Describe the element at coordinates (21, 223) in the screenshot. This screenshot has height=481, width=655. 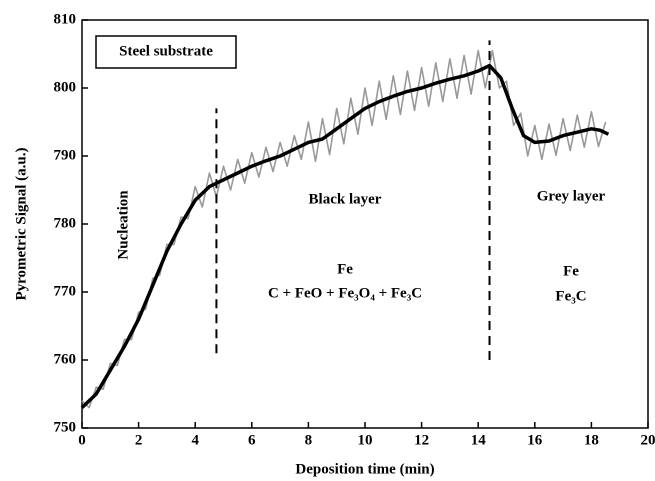
I see `y-axis-label: Pyrometric Signal (a.u.)` at that location.